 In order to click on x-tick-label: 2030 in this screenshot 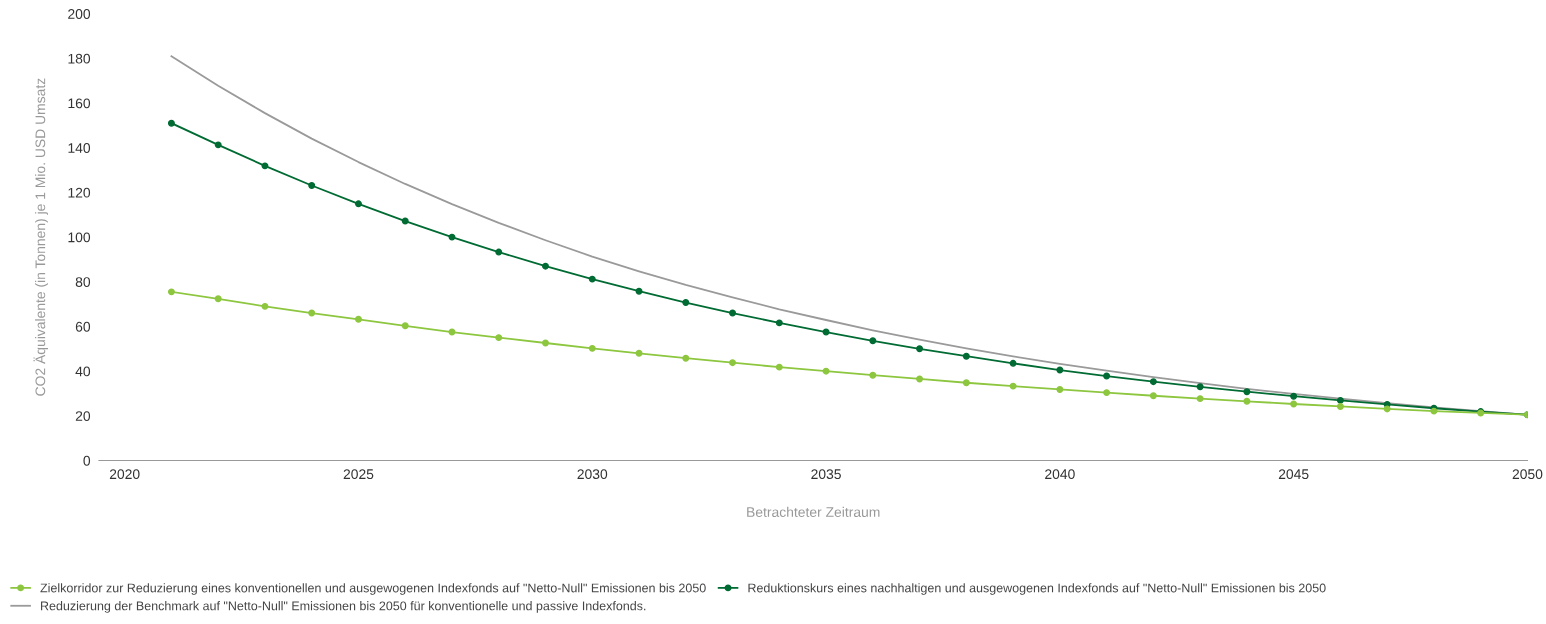, I will do `click(592, 474)`.